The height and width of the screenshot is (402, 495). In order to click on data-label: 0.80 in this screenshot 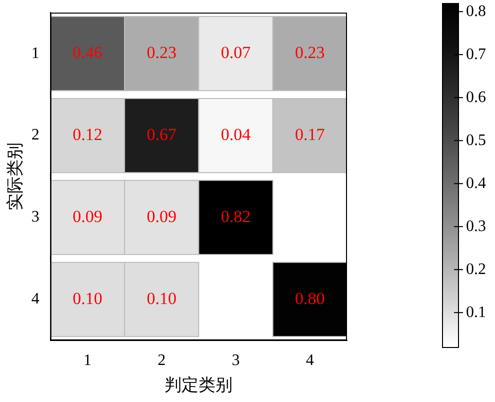, I will do `click(310, 298)`.